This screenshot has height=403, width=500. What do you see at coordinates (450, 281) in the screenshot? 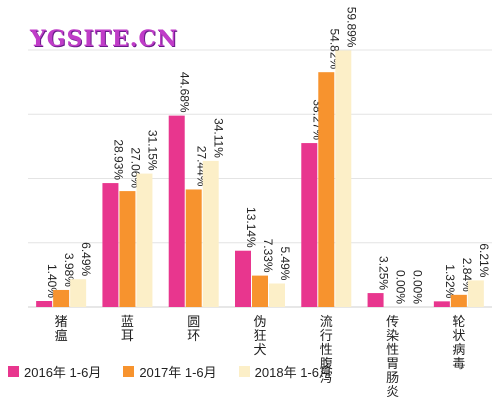
I see `data-label: 1.32%` at bounding box center [450, 281].